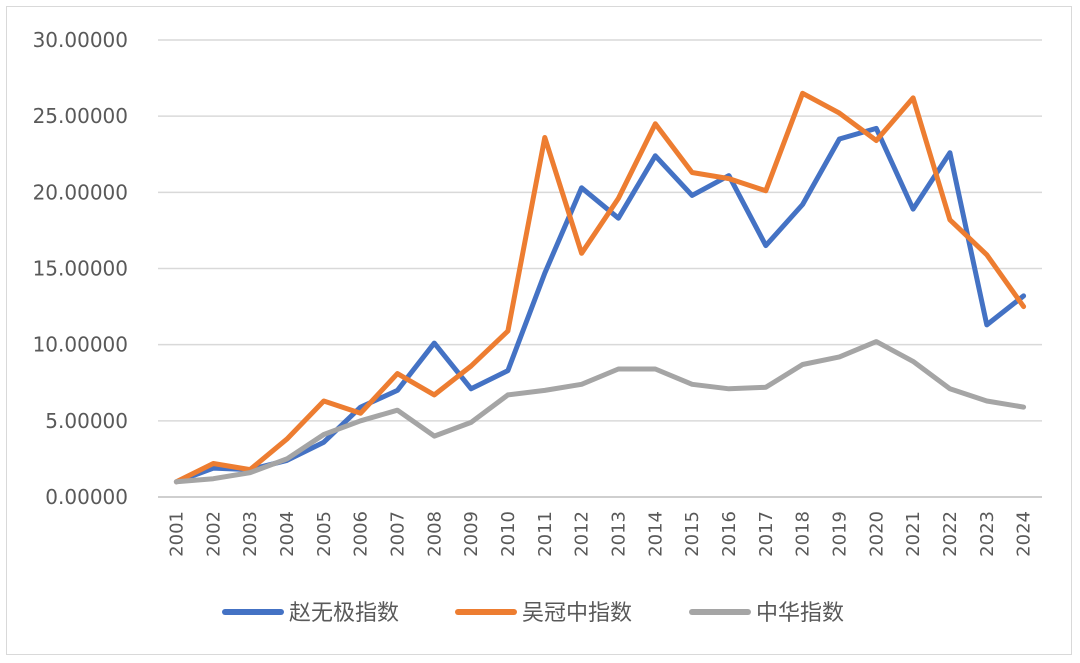 This screenshot has width=1080, height=663. What do you see at coordinates (213, 534) in the screenshot?
I see `x-tick-label: 2002` at bounding box center [213, 534].